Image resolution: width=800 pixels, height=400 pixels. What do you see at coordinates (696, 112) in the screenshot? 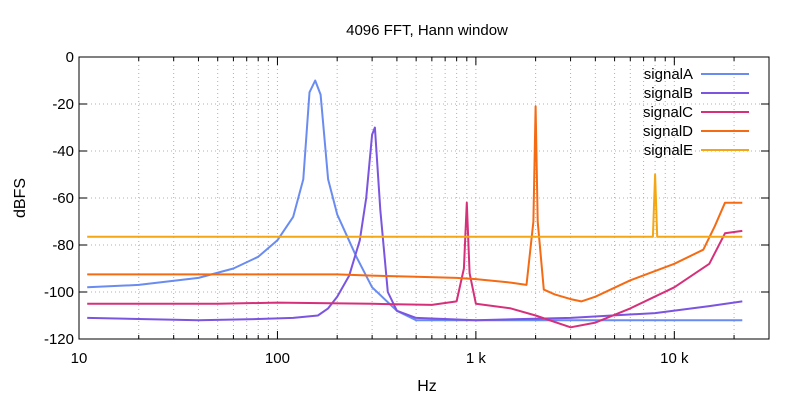
I see `legend: signalA signalB signalC signalD signalE` at bounding box center [696, 112].